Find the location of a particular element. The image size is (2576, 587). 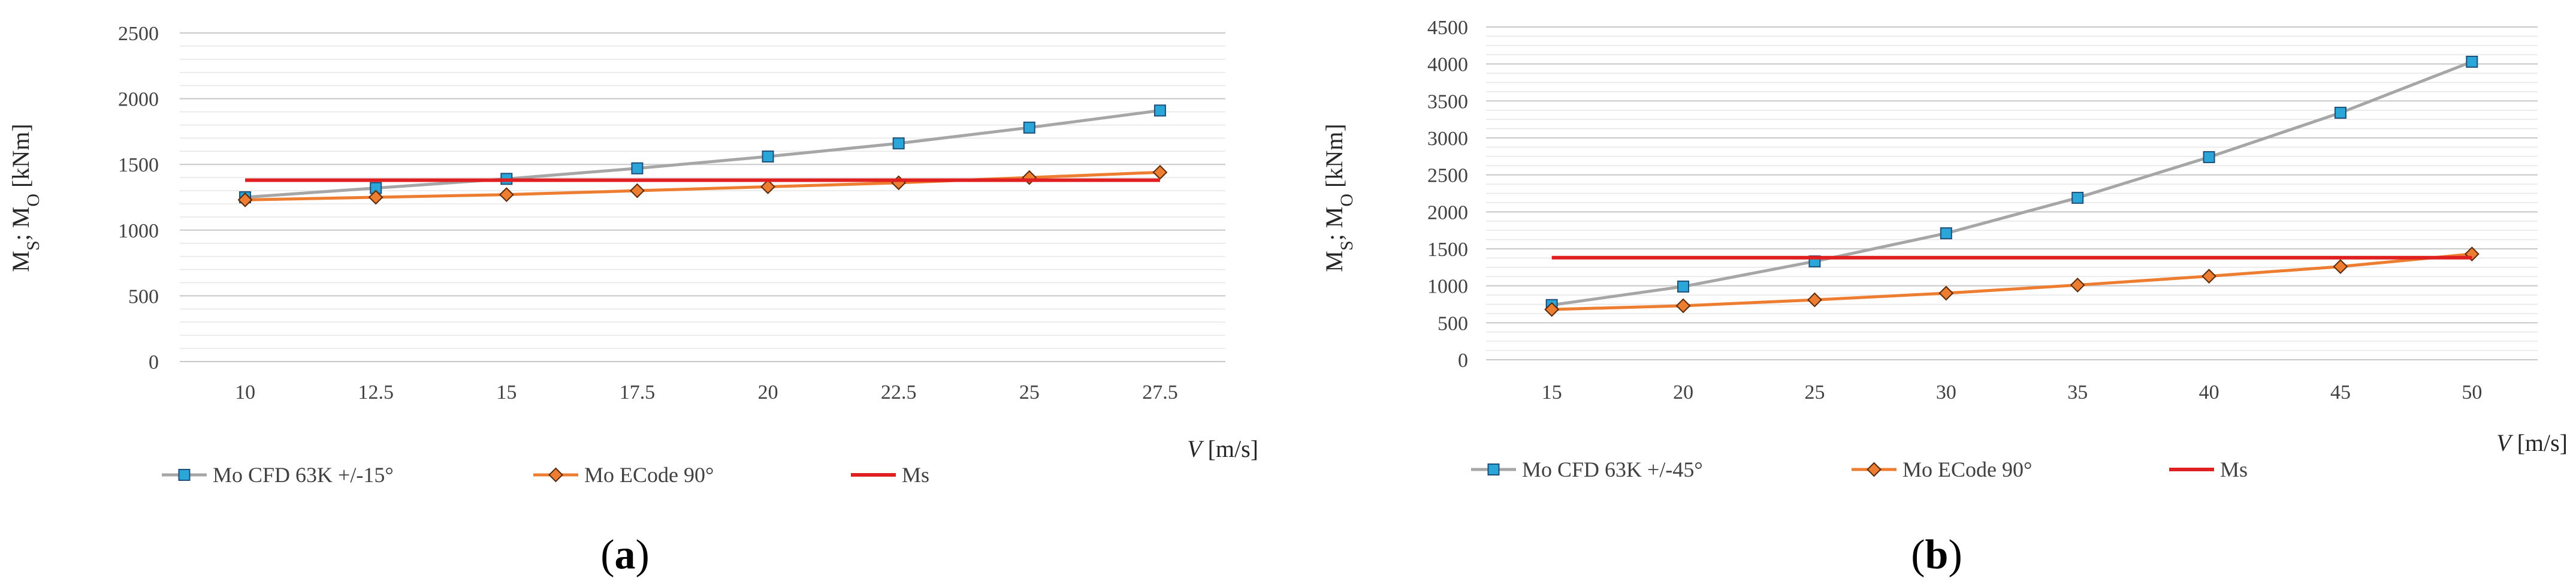

x-tick-label: 12.5 is located at coordinates (376, 392).